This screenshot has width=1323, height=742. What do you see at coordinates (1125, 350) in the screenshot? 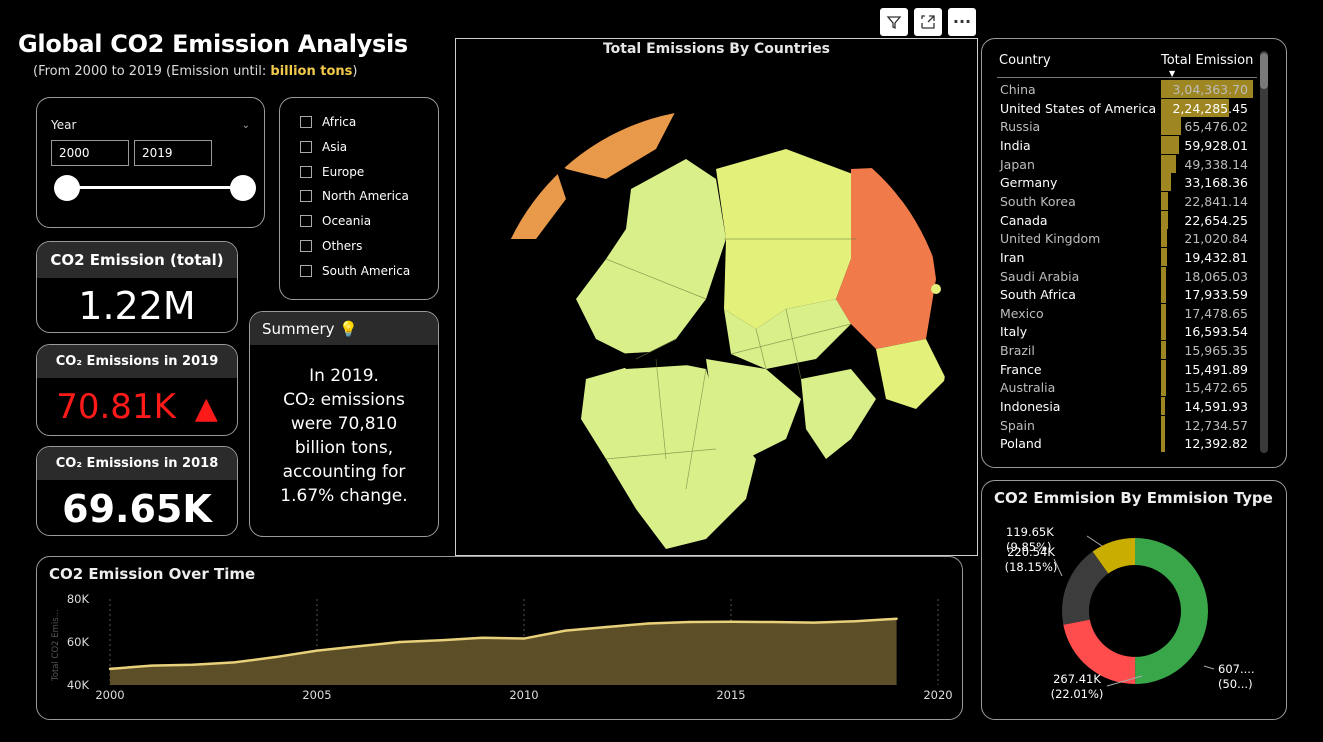
I see `table-row: Brazil 15,965.35` at bounding box center [1125, 350].